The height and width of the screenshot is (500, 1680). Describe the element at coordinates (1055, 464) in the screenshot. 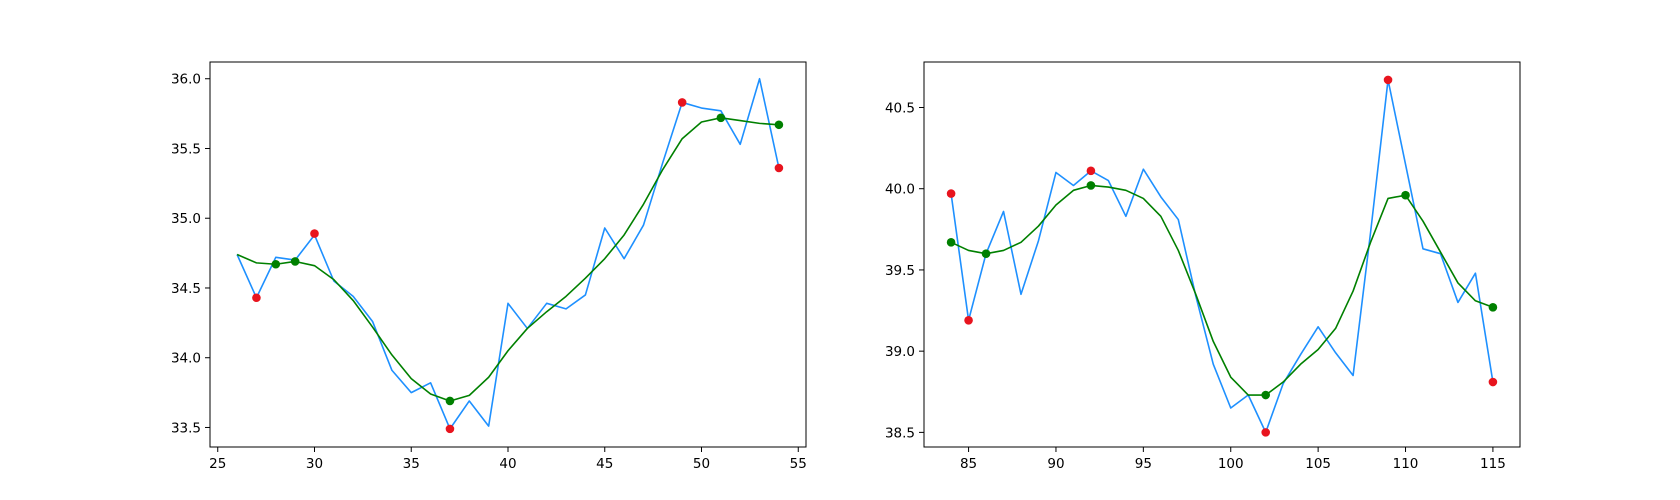

I see `x-tick-label: 90` at that location.